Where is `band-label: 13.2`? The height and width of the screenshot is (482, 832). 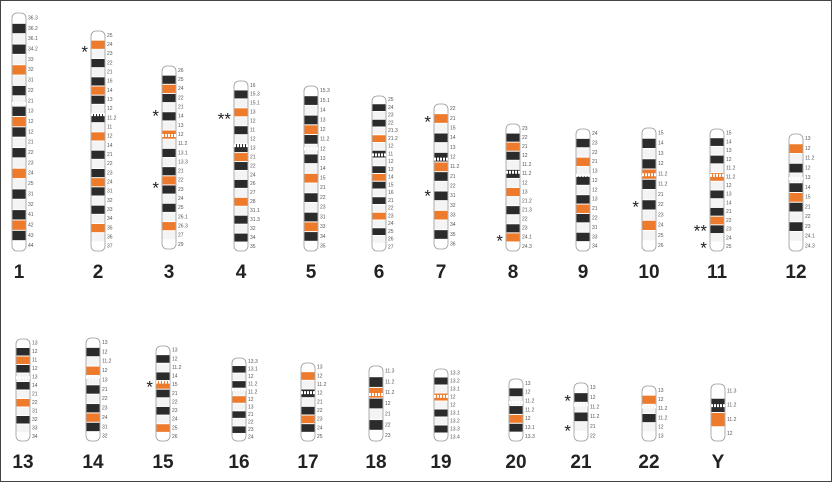 band-label: 13.2 is located at coordinates (455, 421).